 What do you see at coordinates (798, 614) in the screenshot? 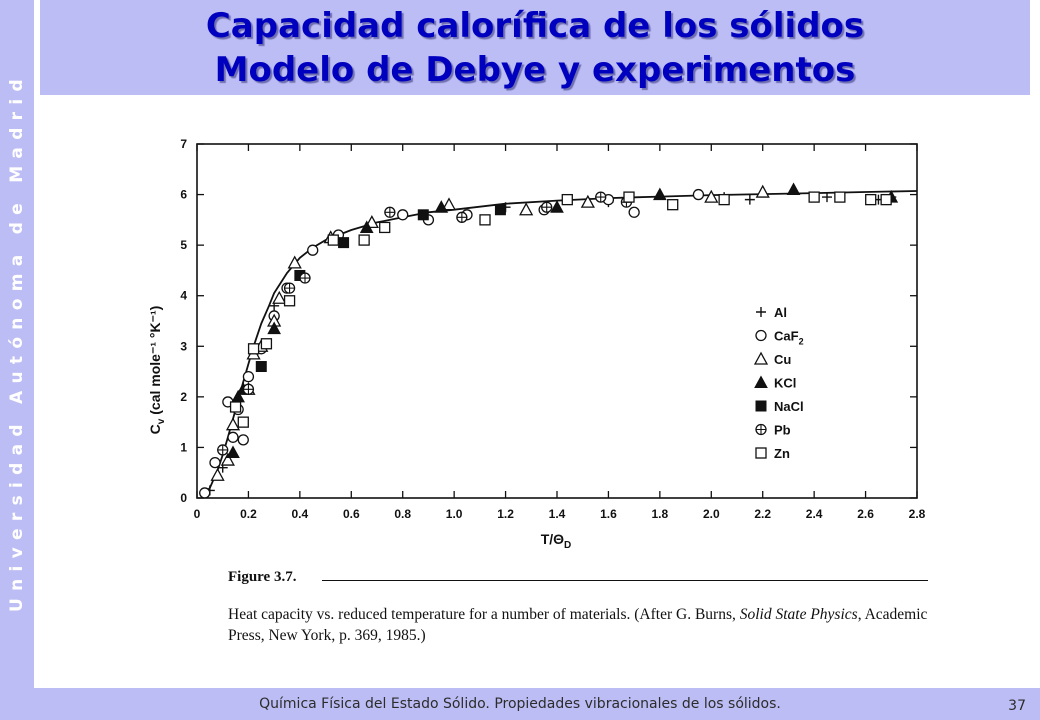
I see `caption-book-title: Solid State Physics` at bounding box center [798, 614].